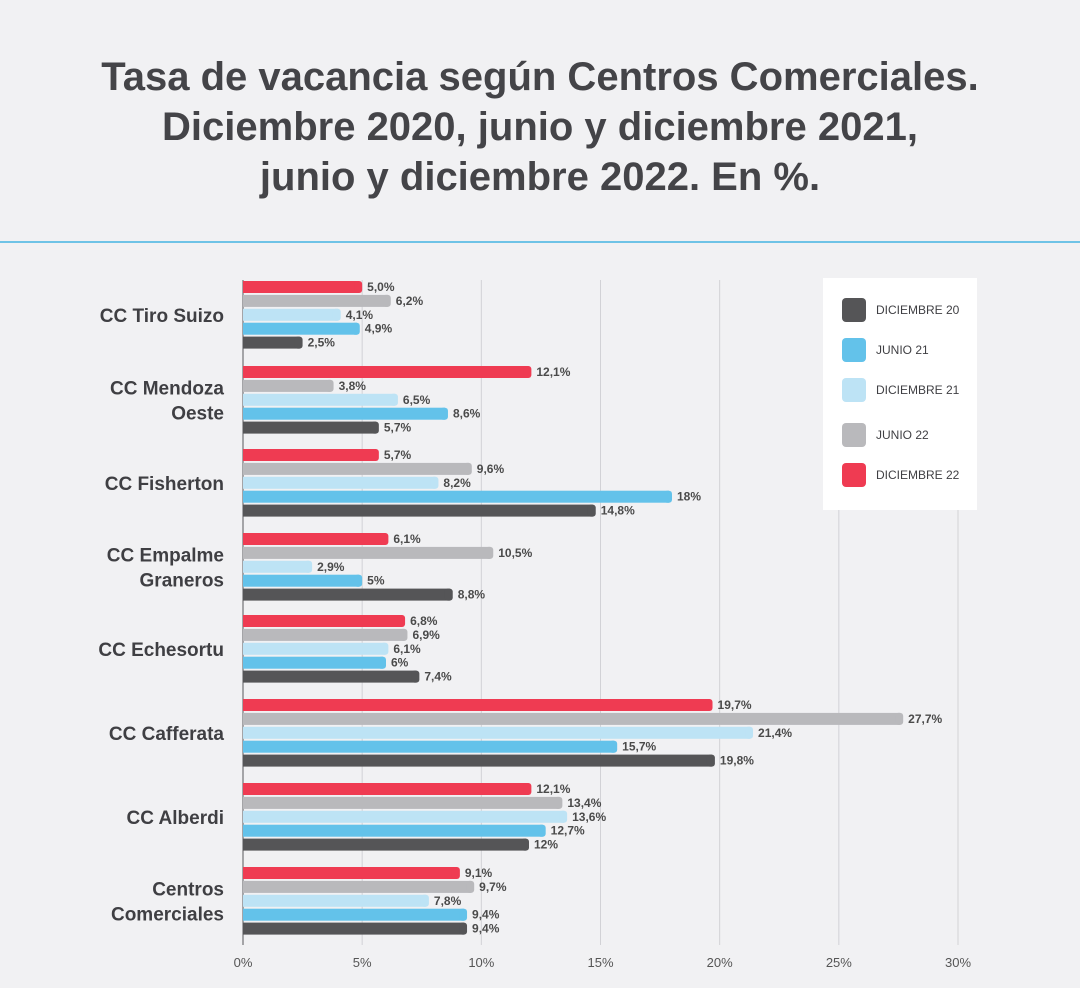  What do you see at coordinates (379, 329) in the screenshot?
I see `data-label: 4,9%` at bounding box center [379, 329].